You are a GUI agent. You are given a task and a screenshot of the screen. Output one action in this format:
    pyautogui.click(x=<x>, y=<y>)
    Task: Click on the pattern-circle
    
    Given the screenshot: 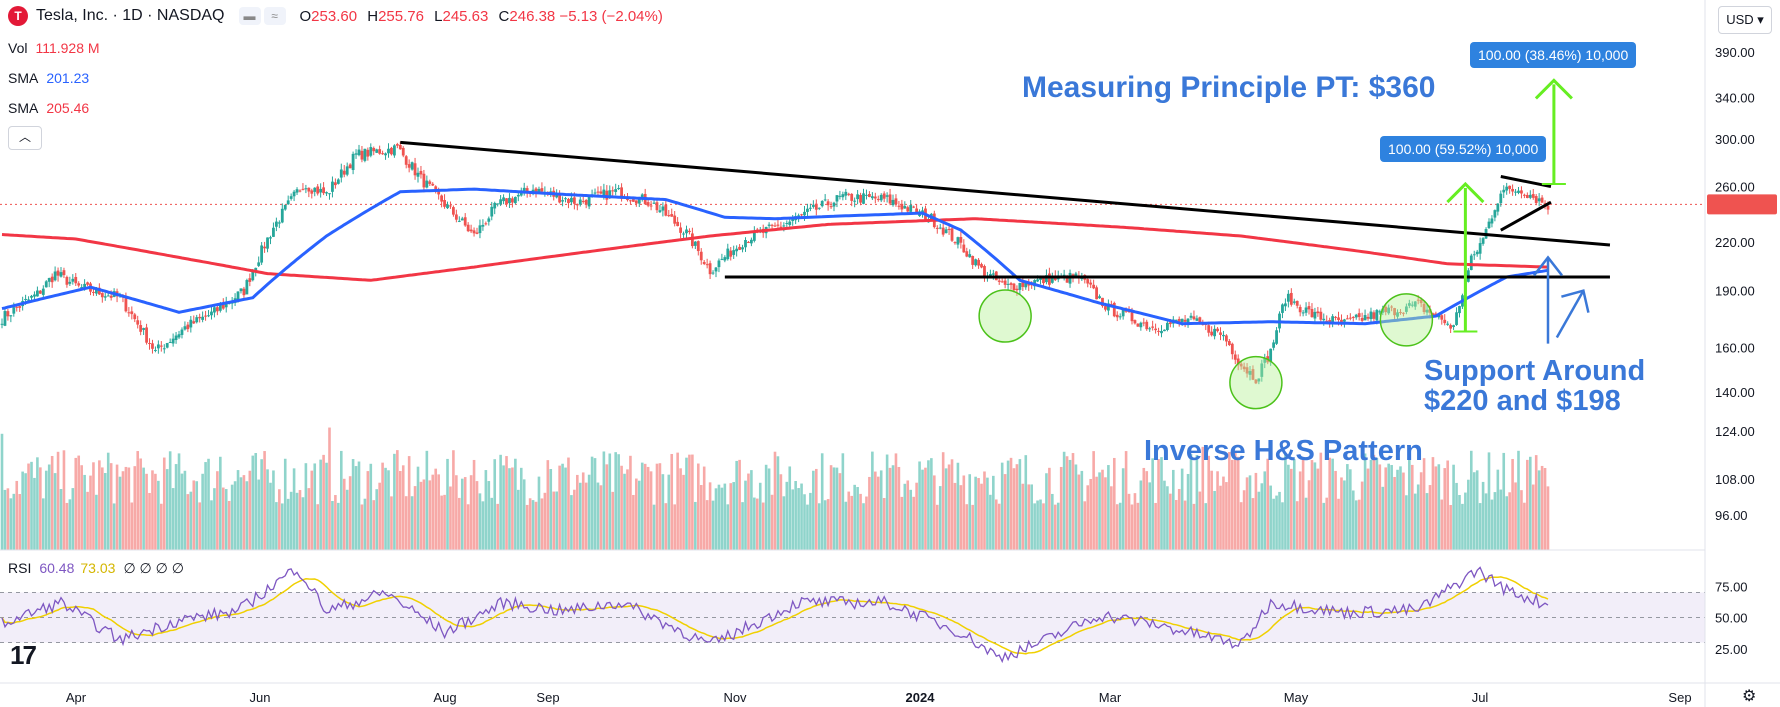 What is the action you would take?
    pyautogui.click(x=1256, y=382)
    